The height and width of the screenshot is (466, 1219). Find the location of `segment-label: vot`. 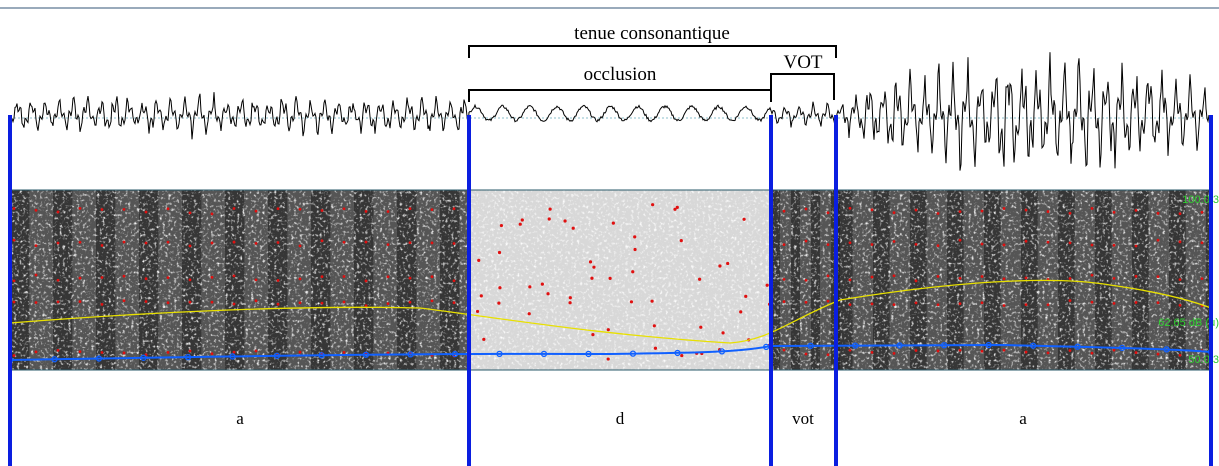

segment-label: vot is located at coordinates (803, 418).